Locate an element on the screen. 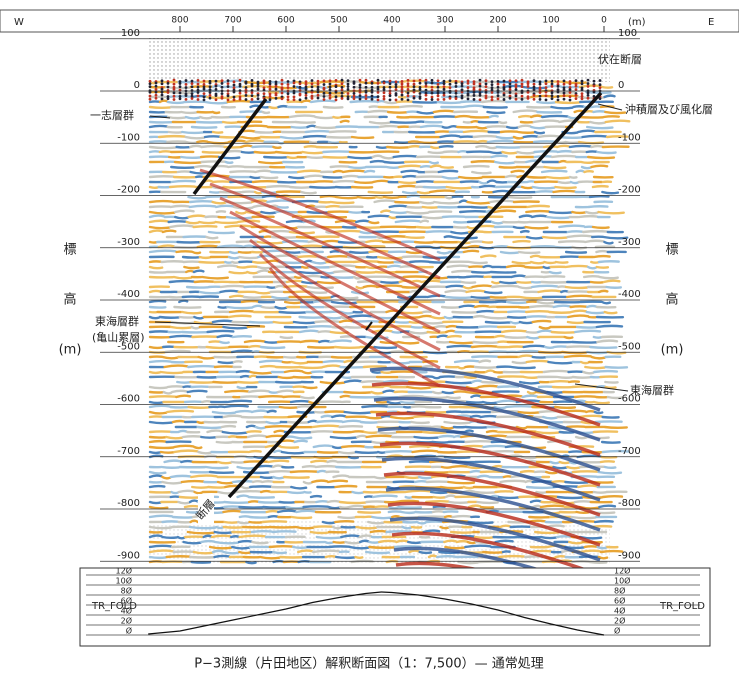 Image resolution: width=739 pixels, height=685 pixels. leader is located at coordinates (610, 107).